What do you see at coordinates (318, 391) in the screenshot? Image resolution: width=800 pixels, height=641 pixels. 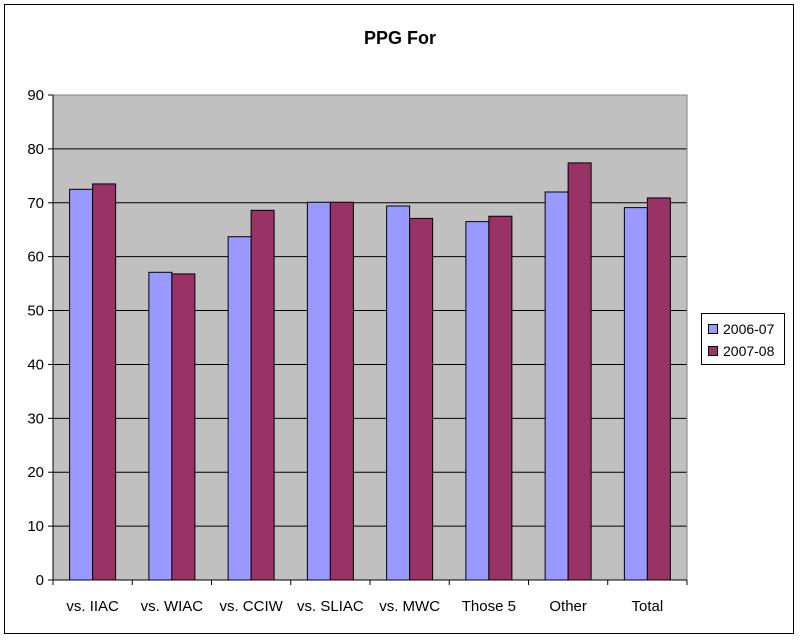 I see `bar-2006-07-vs-sliac` at bounding box center [318, 391].